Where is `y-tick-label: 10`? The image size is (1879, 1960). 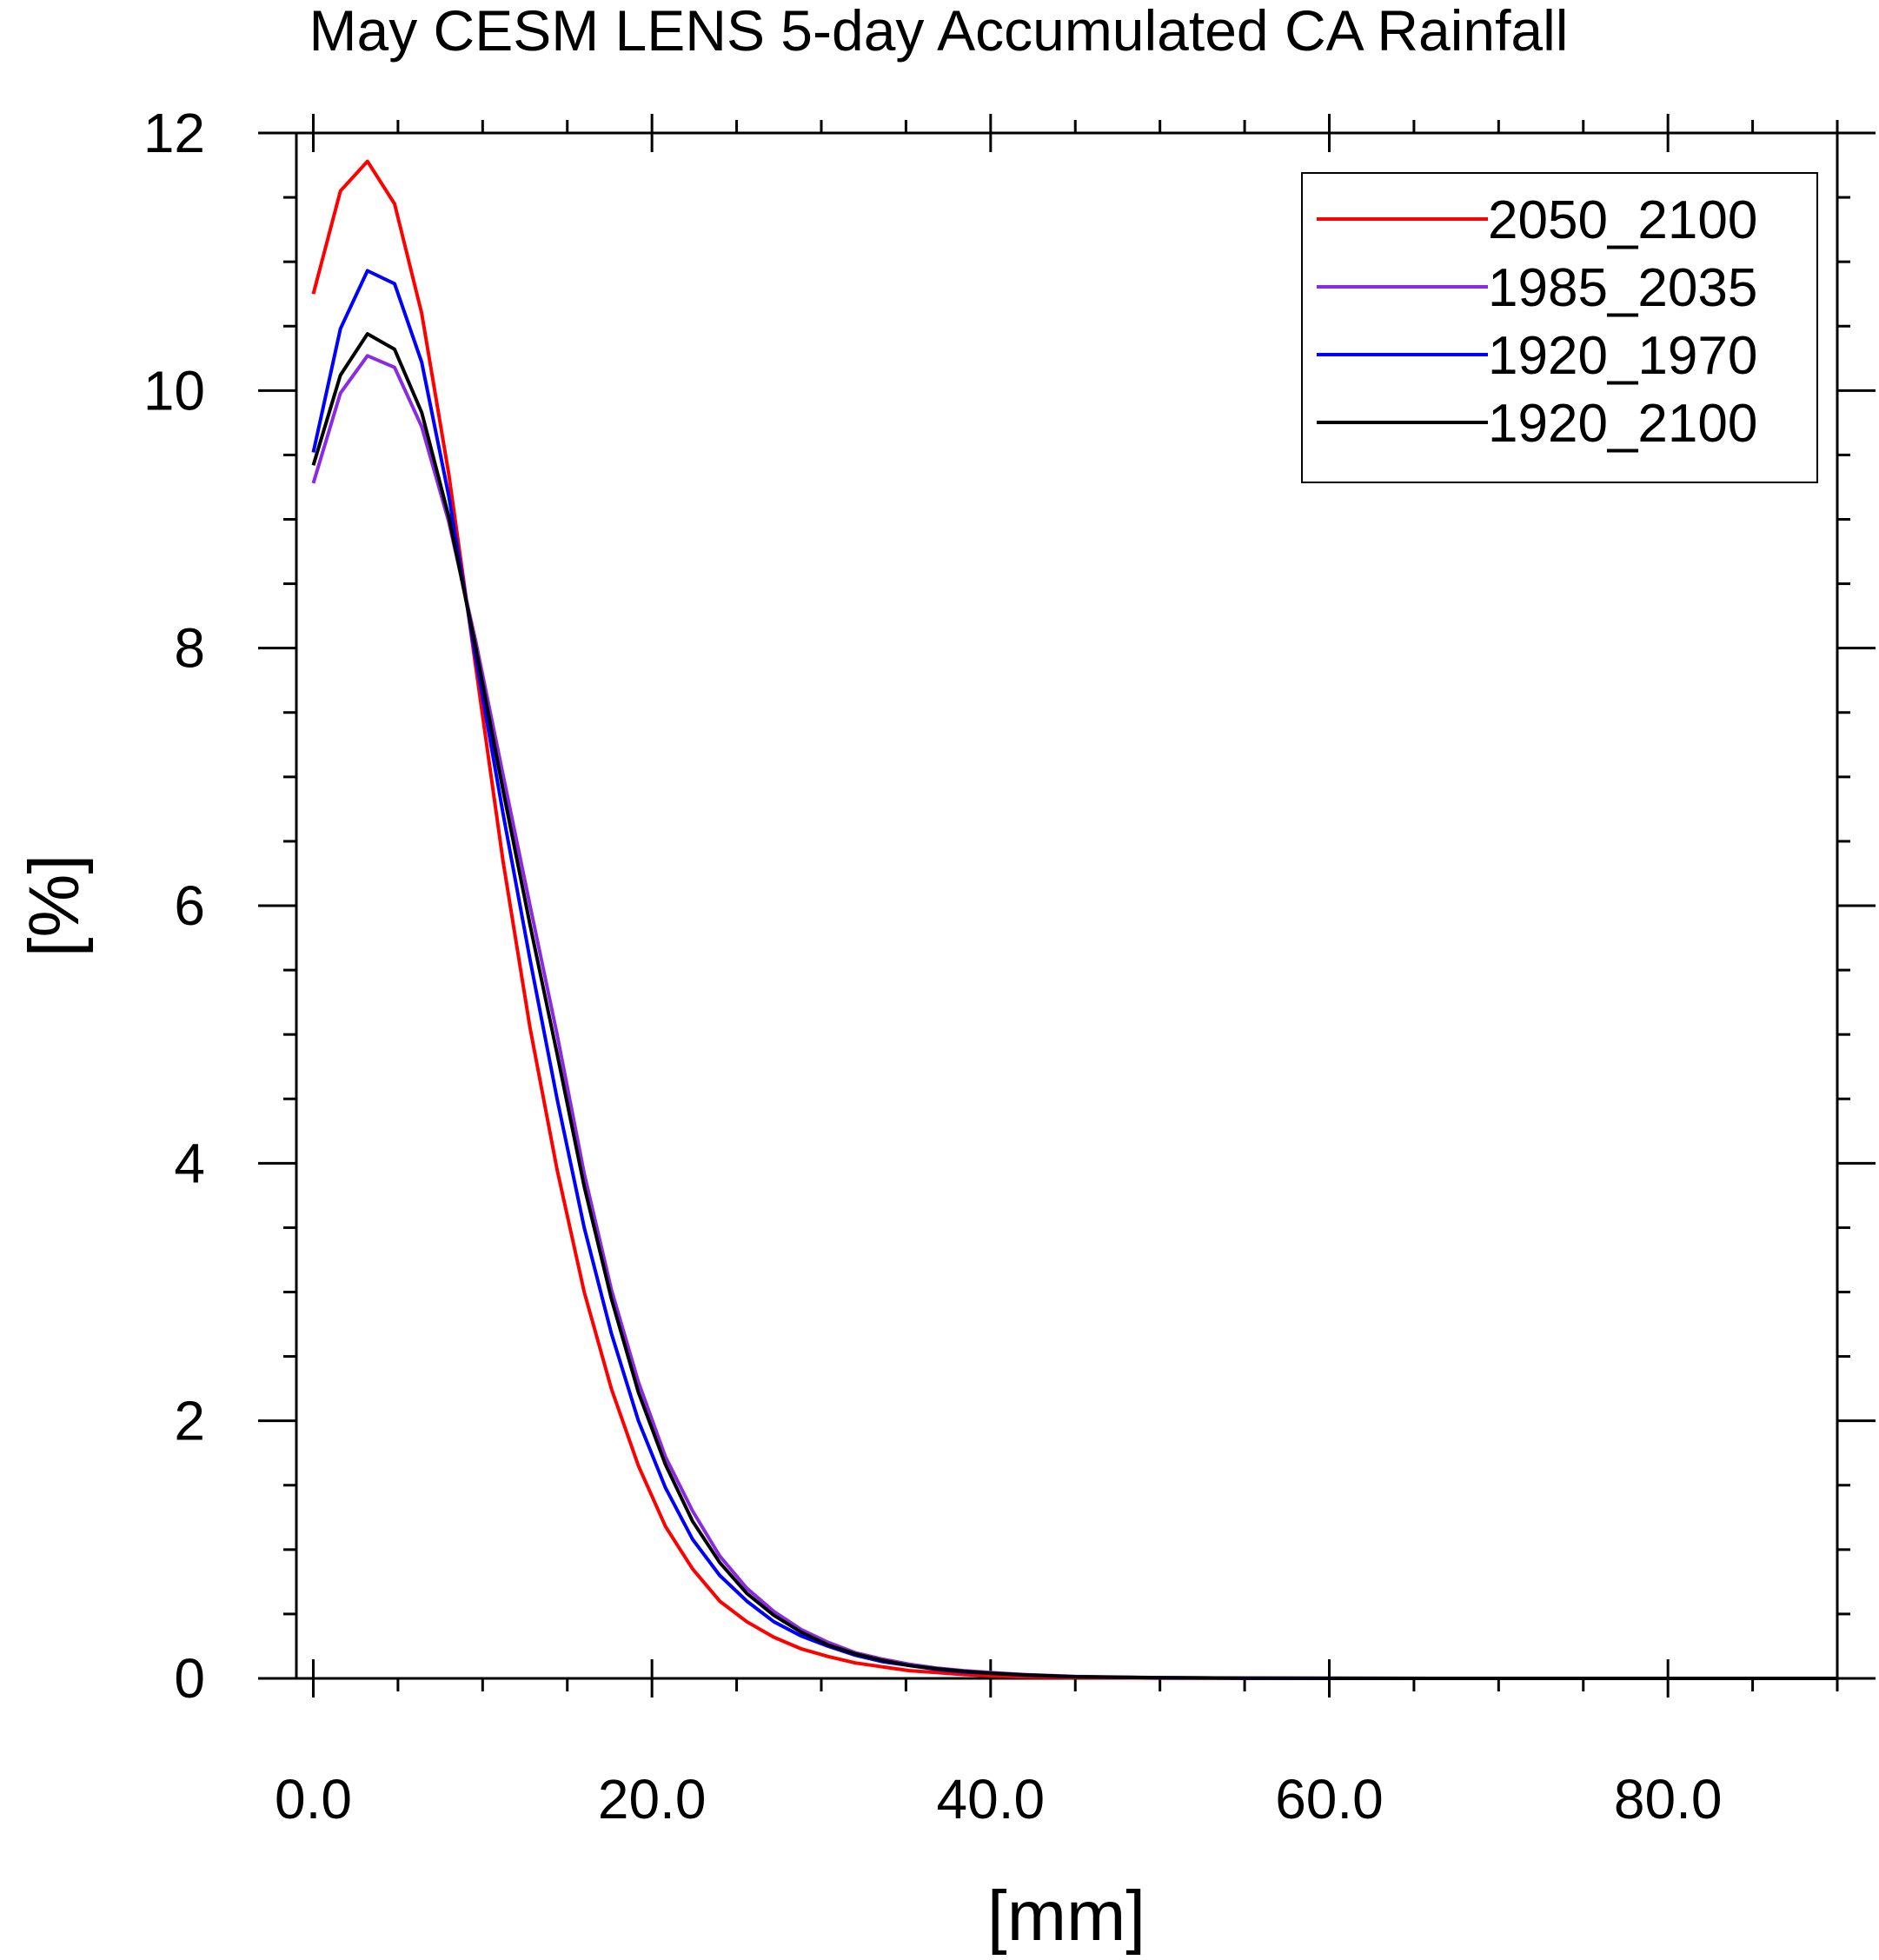
y-tick-label: 10 is located at coordinates (174, 390).